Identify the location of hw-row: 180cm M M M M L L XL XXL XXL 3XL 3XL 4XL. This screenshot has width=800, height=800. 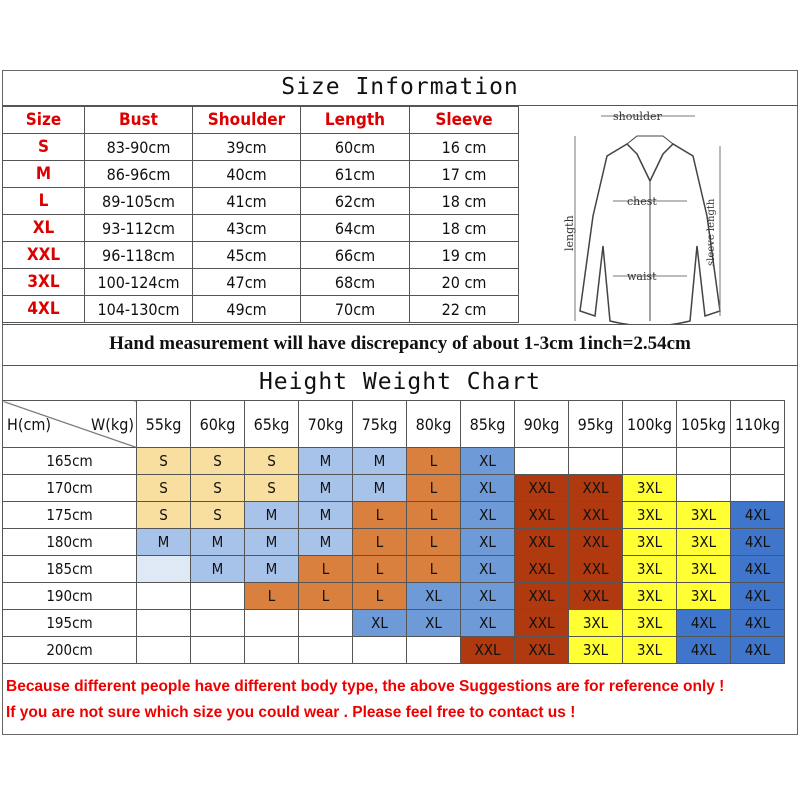
(393, 542).